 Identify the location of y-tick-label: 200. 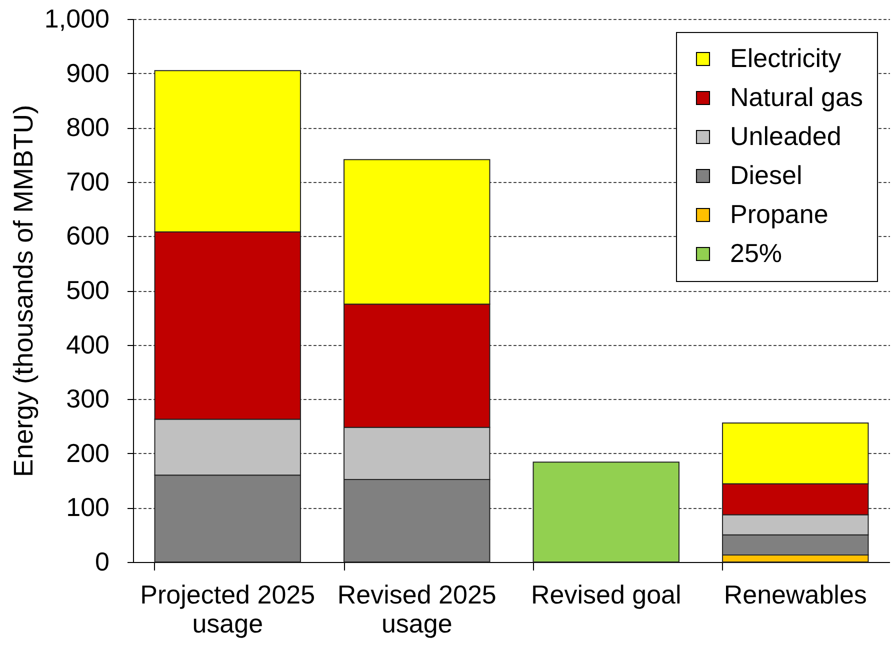
(88, 453).